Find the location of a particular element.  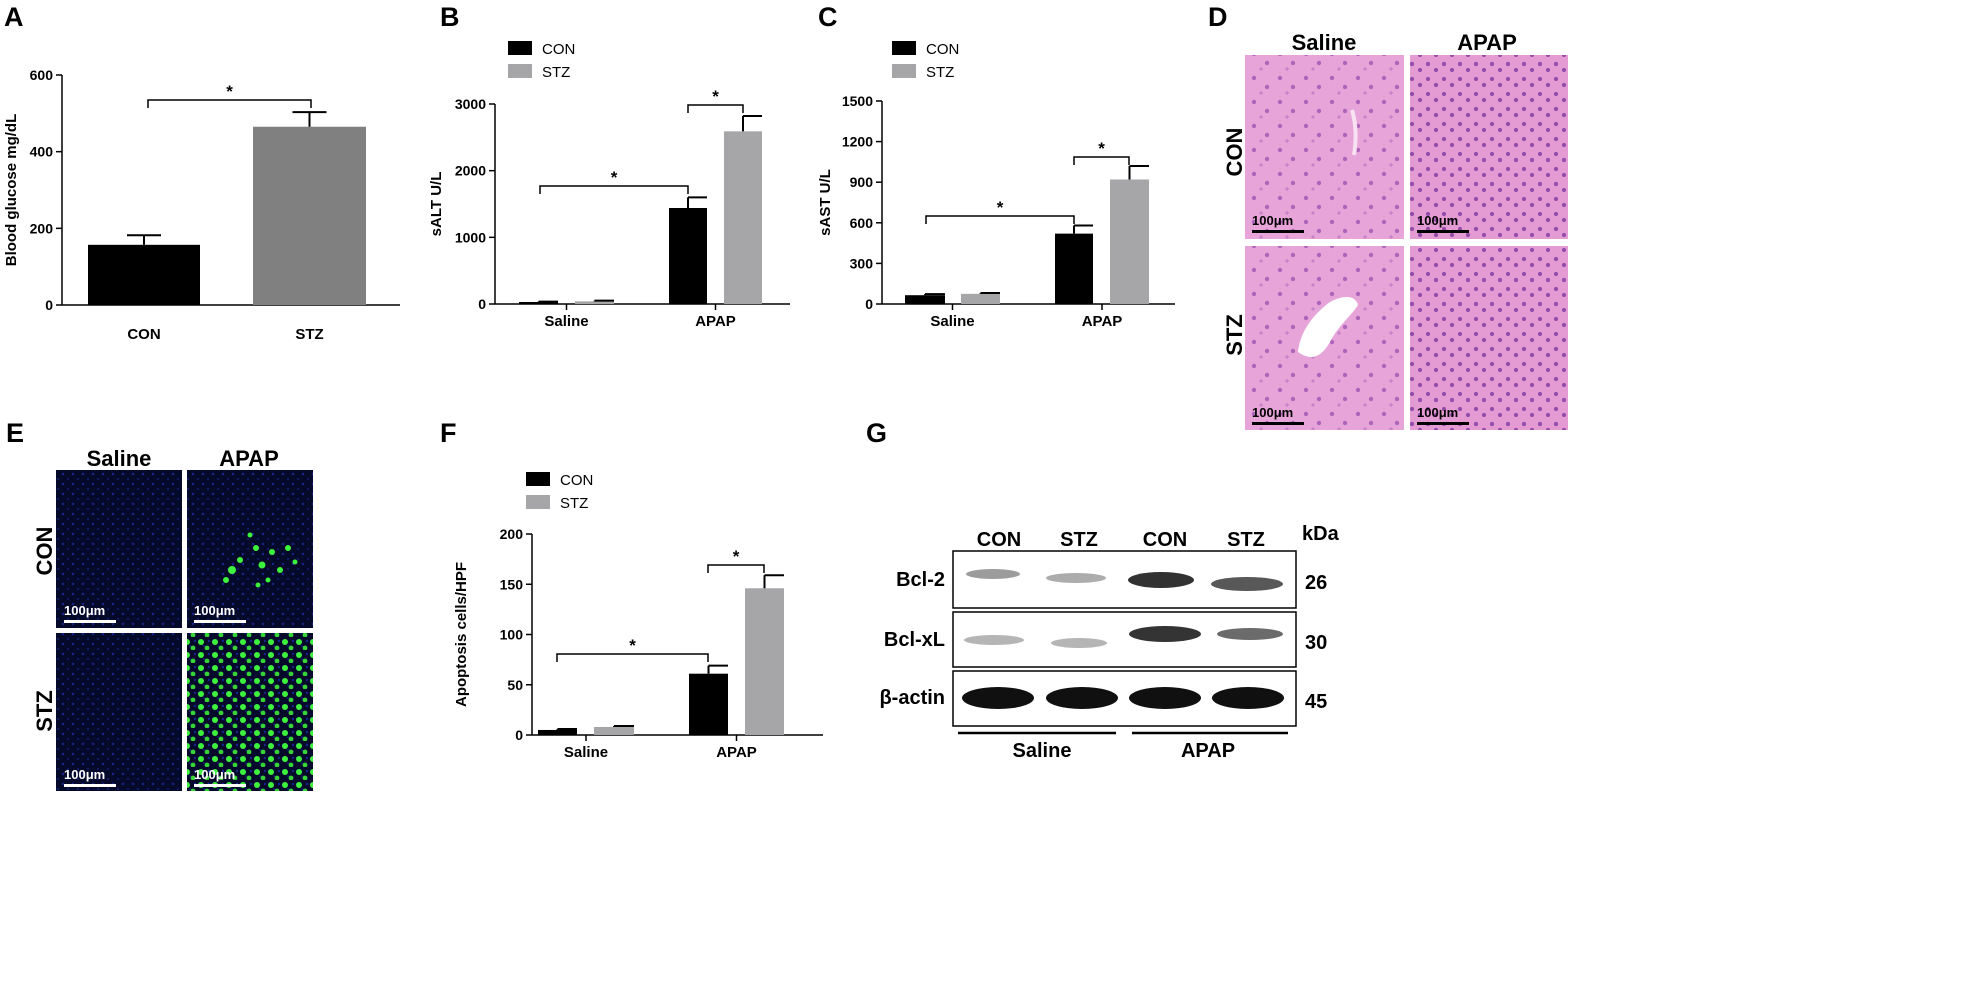

lane-label: STZ is located at coordinates (1246, 540).